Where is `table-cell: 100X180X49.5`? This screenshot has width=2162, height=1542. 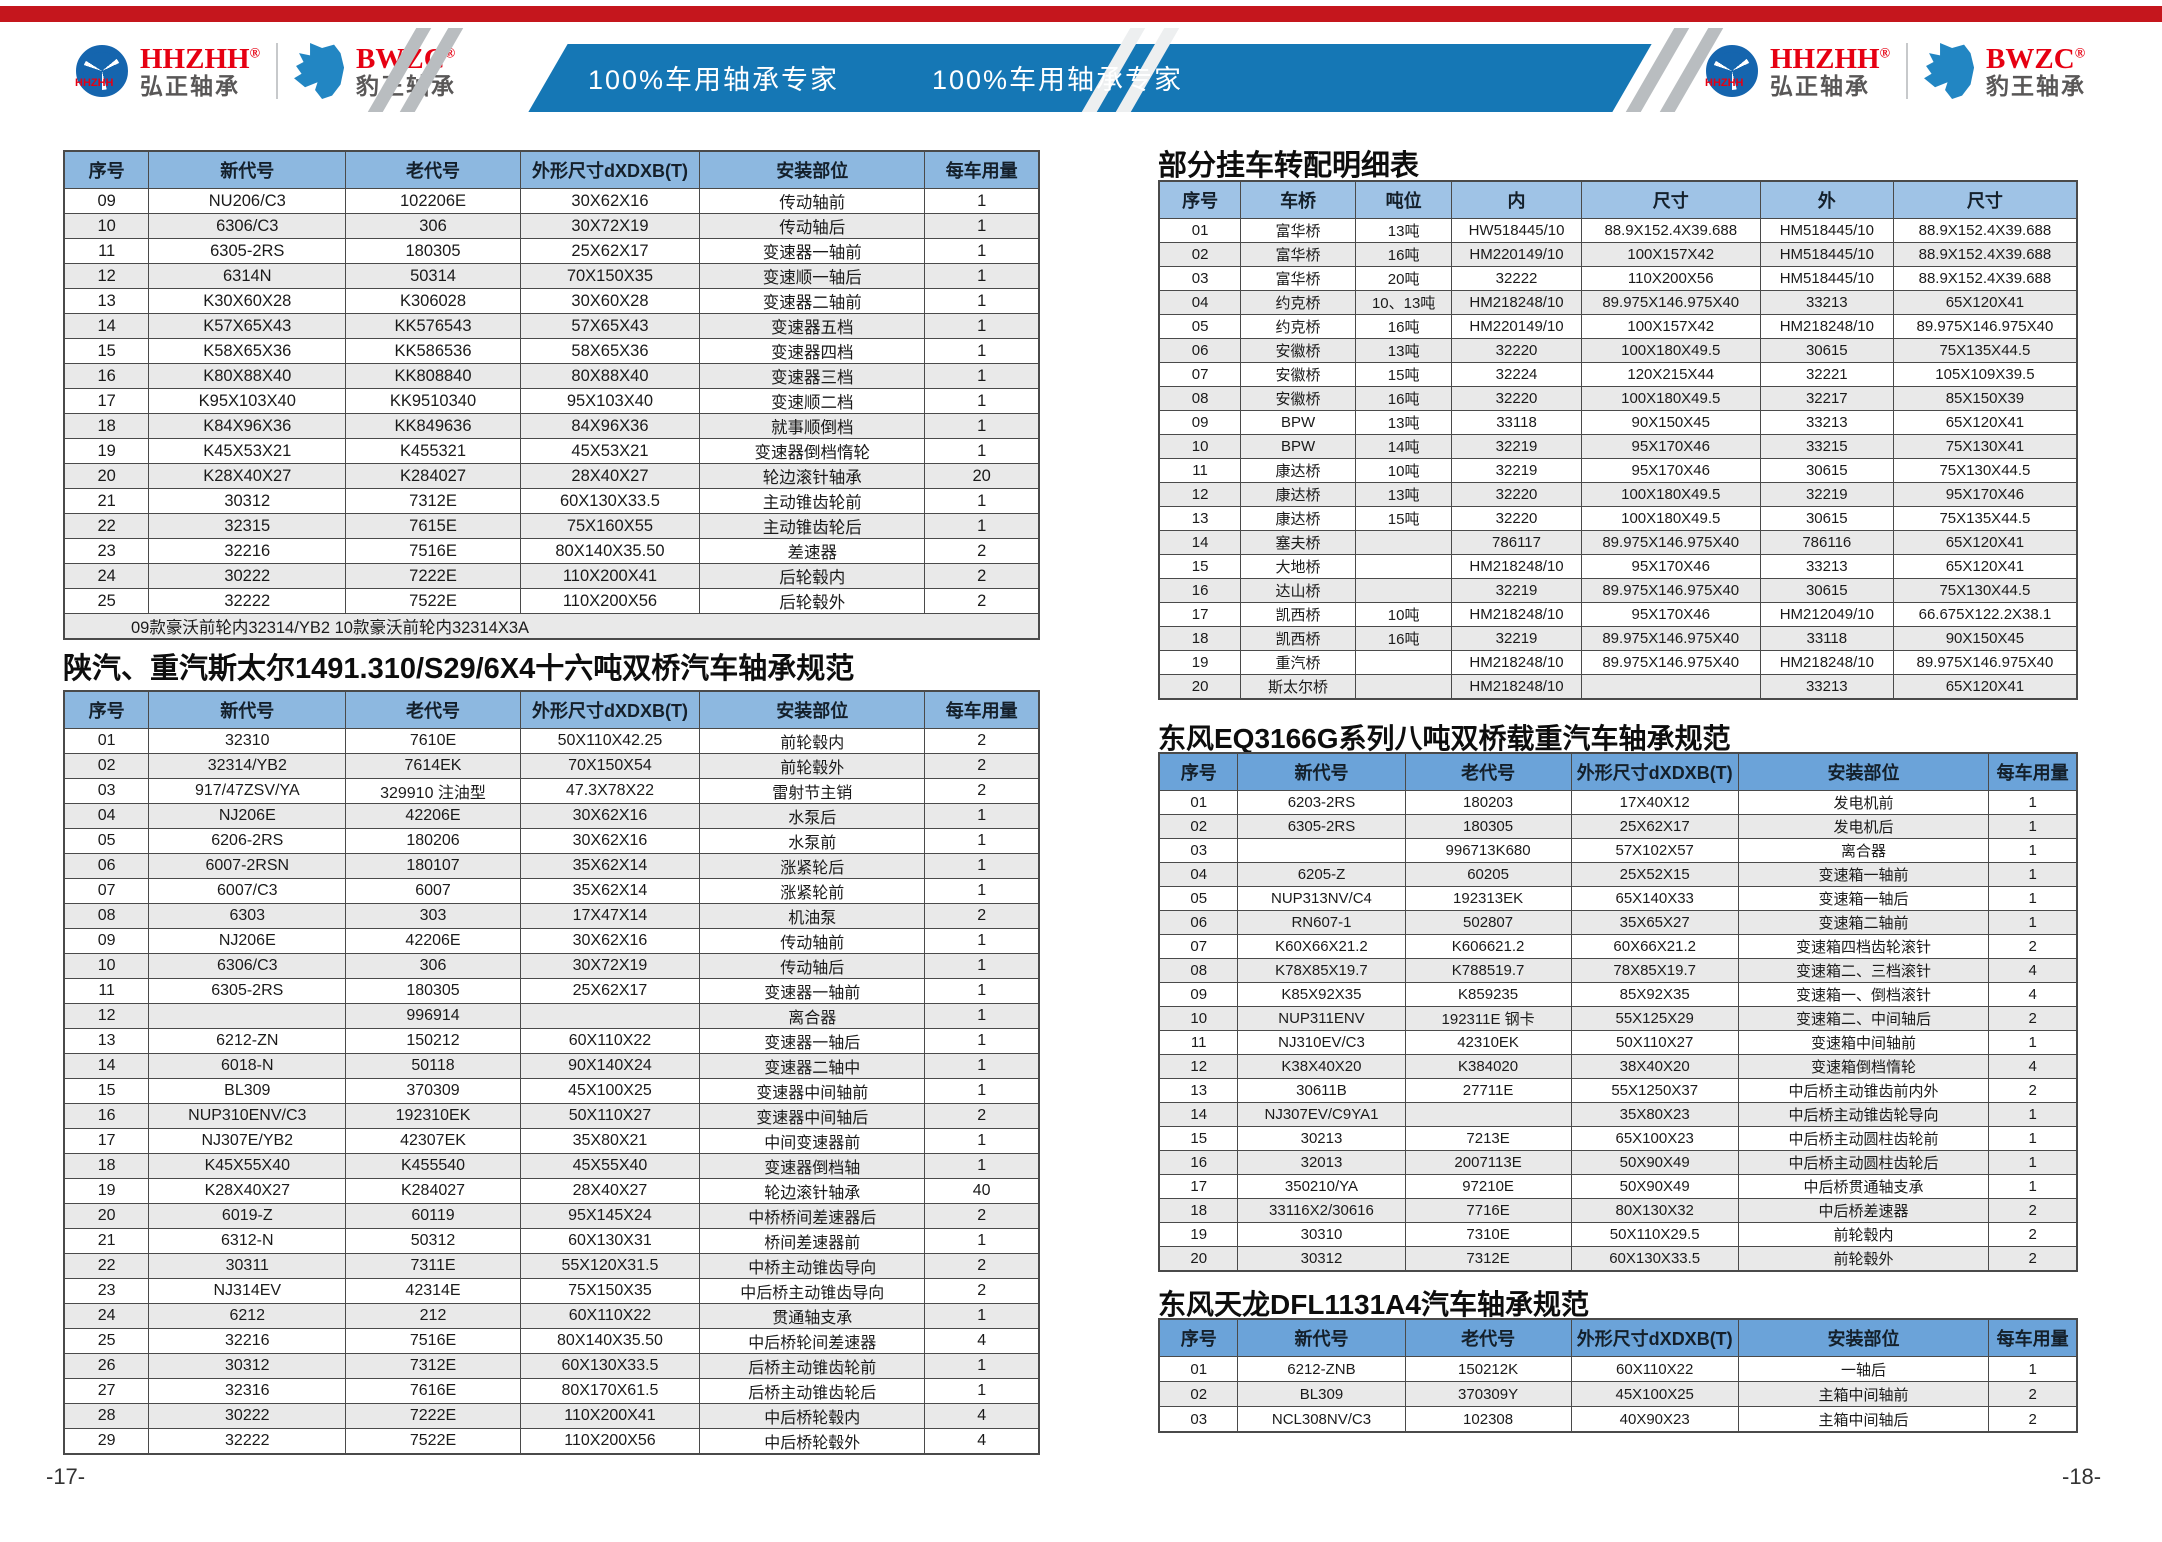 table-cell: 100X180X49.5 is located at coordinates (1670, 398).